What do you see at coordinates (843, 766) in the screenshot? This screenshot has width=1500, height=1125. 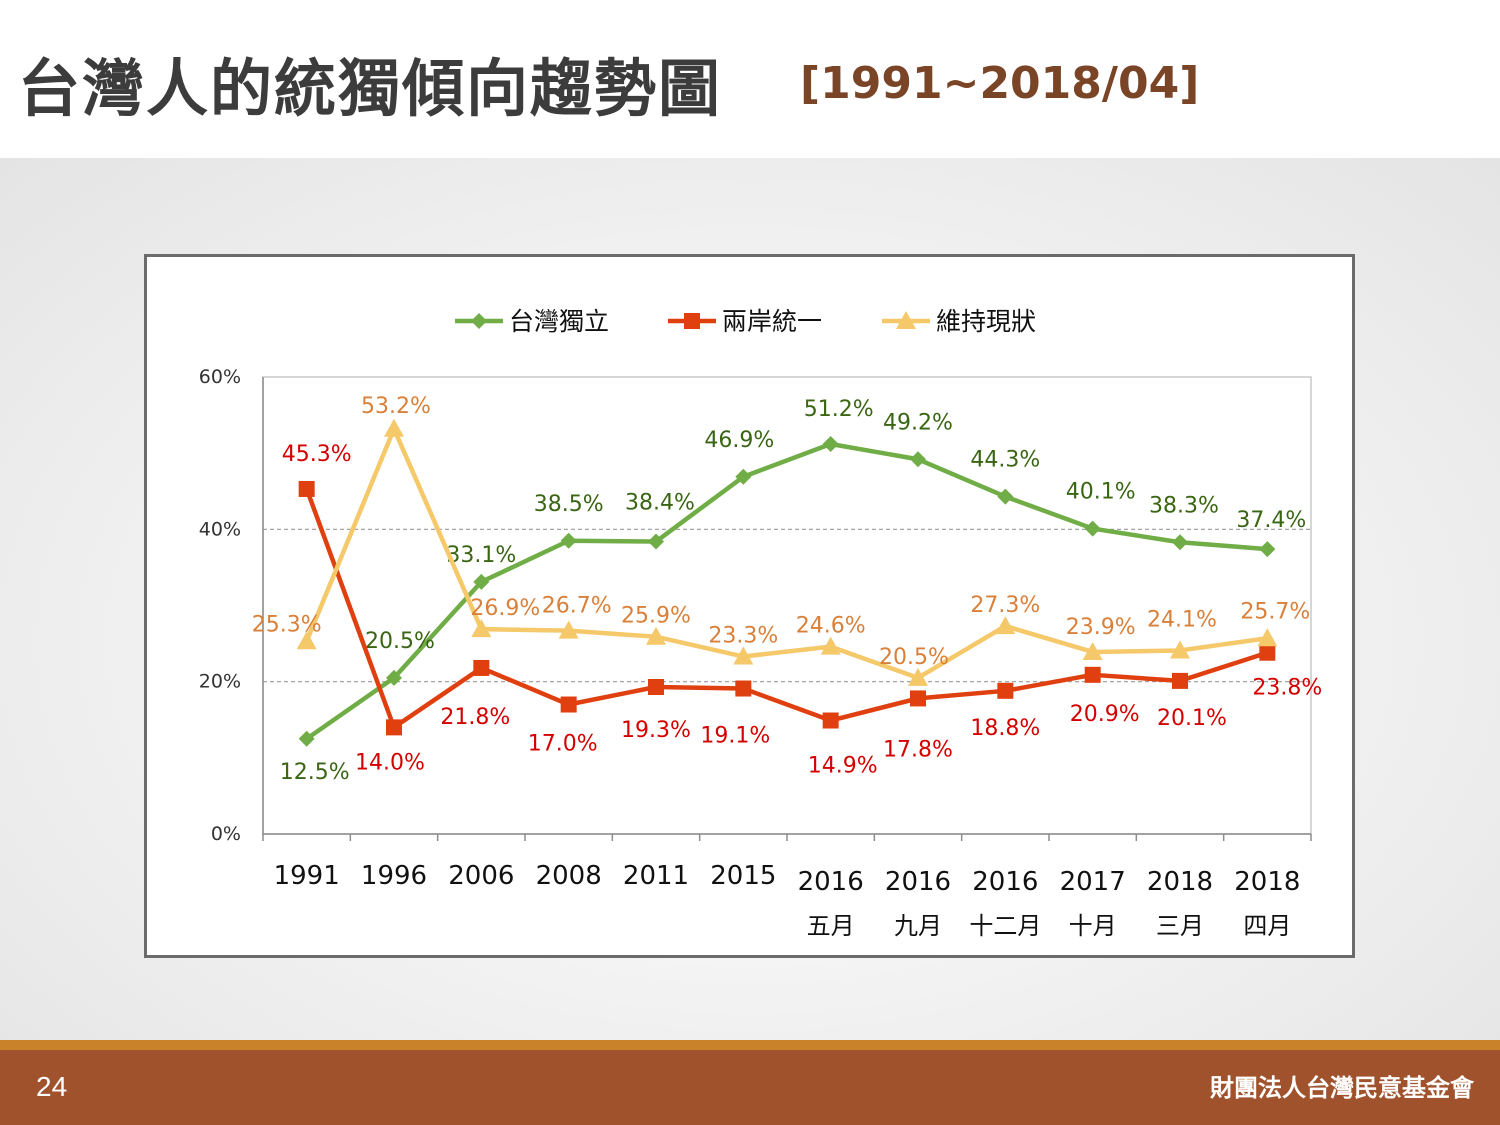 I see `data-label: 14.9%` at bounding box center [843, 766].